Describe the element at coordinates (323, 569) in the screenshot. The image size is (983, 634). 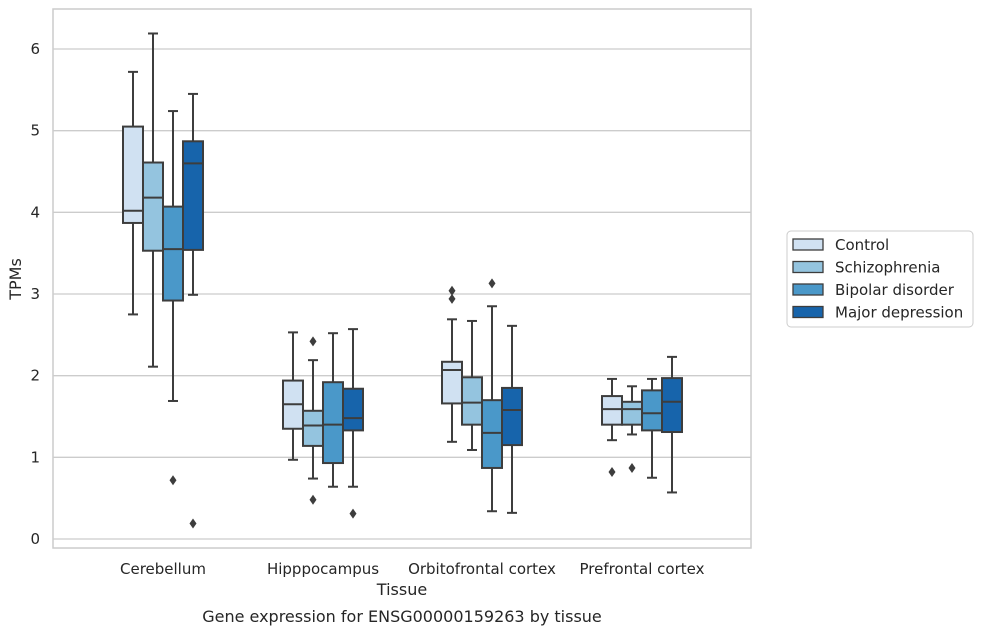
I see `x-tick-label: Hipppocampus` at that location.